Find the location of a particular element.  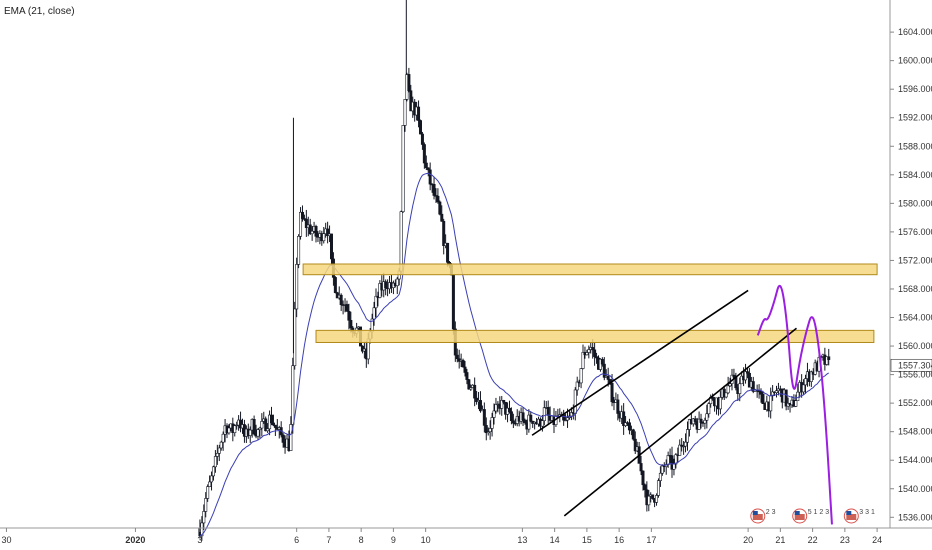

channel-lower-line is located at coordinates (680, 422).